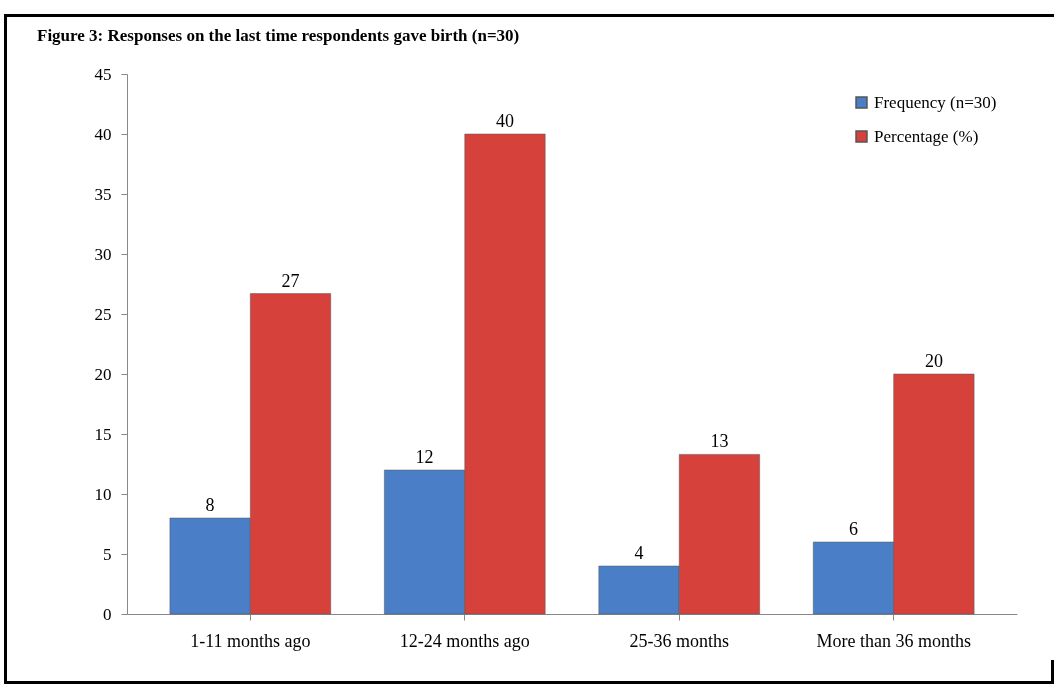  What do you see at coordinates (926, 136) in the screenshot?
I see `legend-label: Percentage (%)` at bounding box center [926, 136].